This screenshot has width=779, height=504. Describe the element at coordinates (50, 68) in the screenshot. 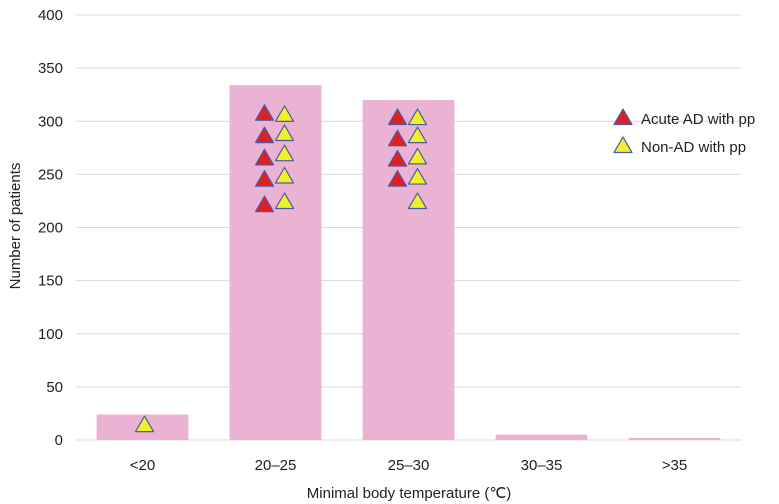

I see `y-tick-label: 350` at that location.